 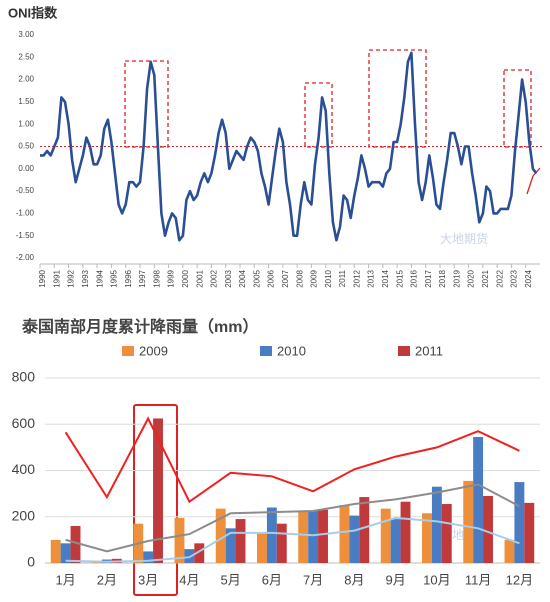 What do you see at coordinates (139, 326) in the screenshot?
I see `chart-title: 泰国南部月度累计降雨量（mm）` at bounding box center [139, 326].